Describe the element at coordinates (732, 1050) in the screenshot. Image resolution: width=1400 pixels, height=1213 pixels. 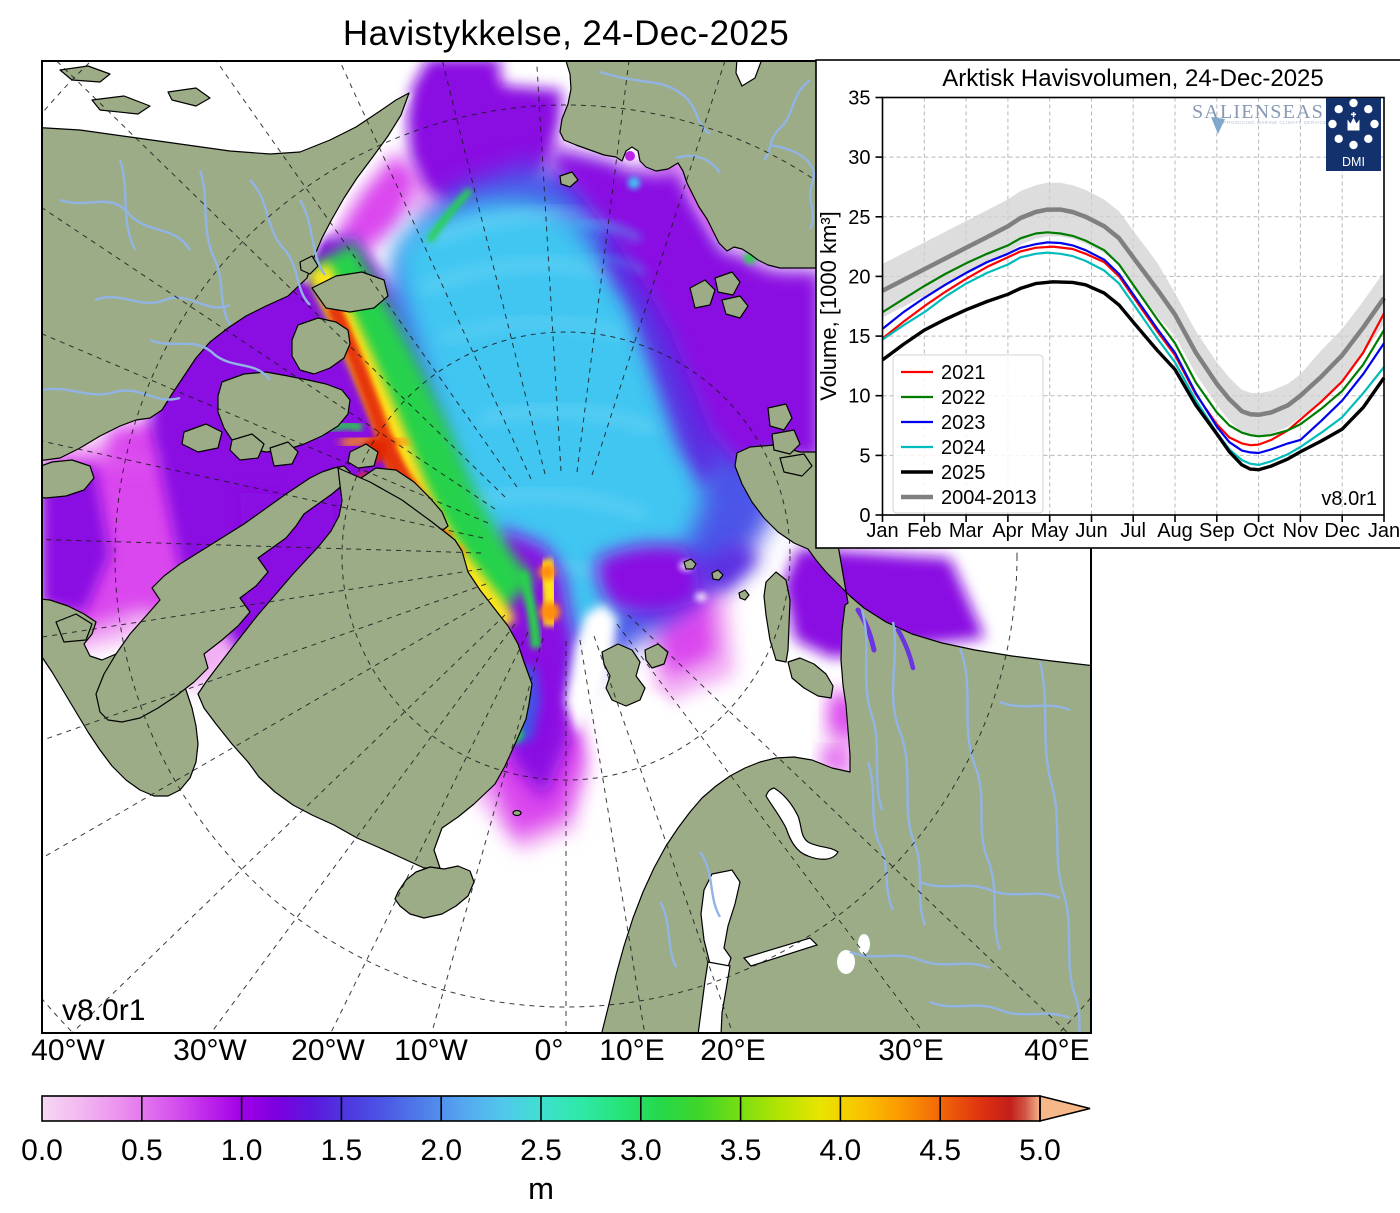
I see `svg-text: 20°E` at that location.